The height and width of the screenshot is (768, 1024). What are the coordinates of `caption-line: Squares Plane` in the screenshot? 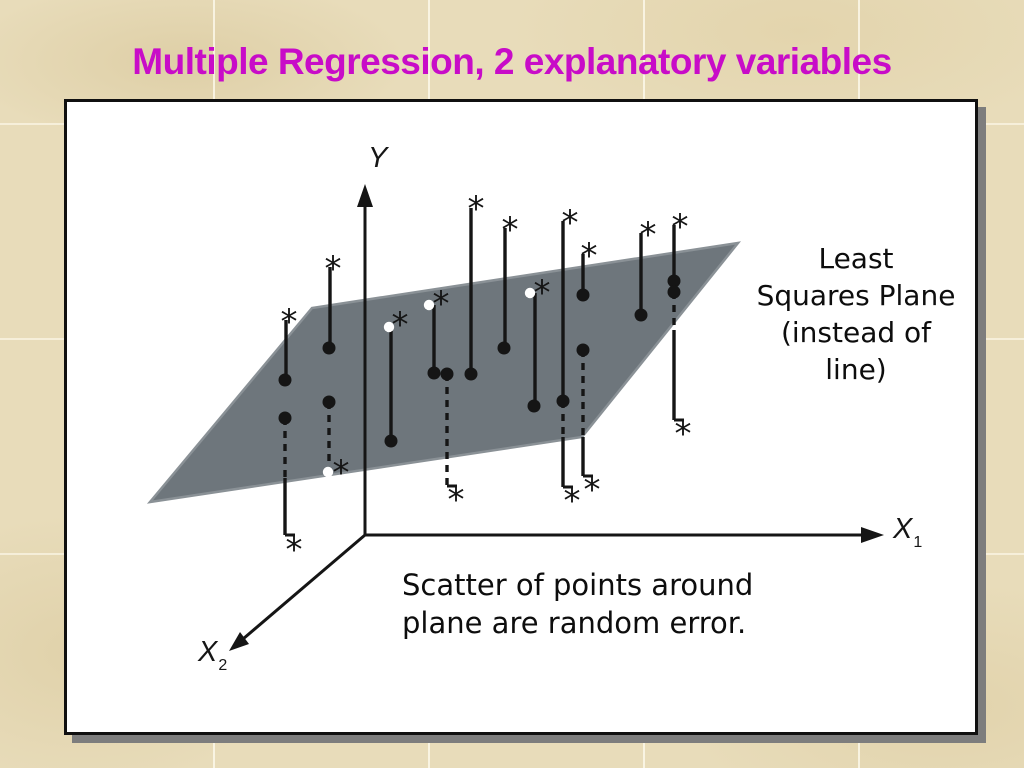 It's located at (856, 295).